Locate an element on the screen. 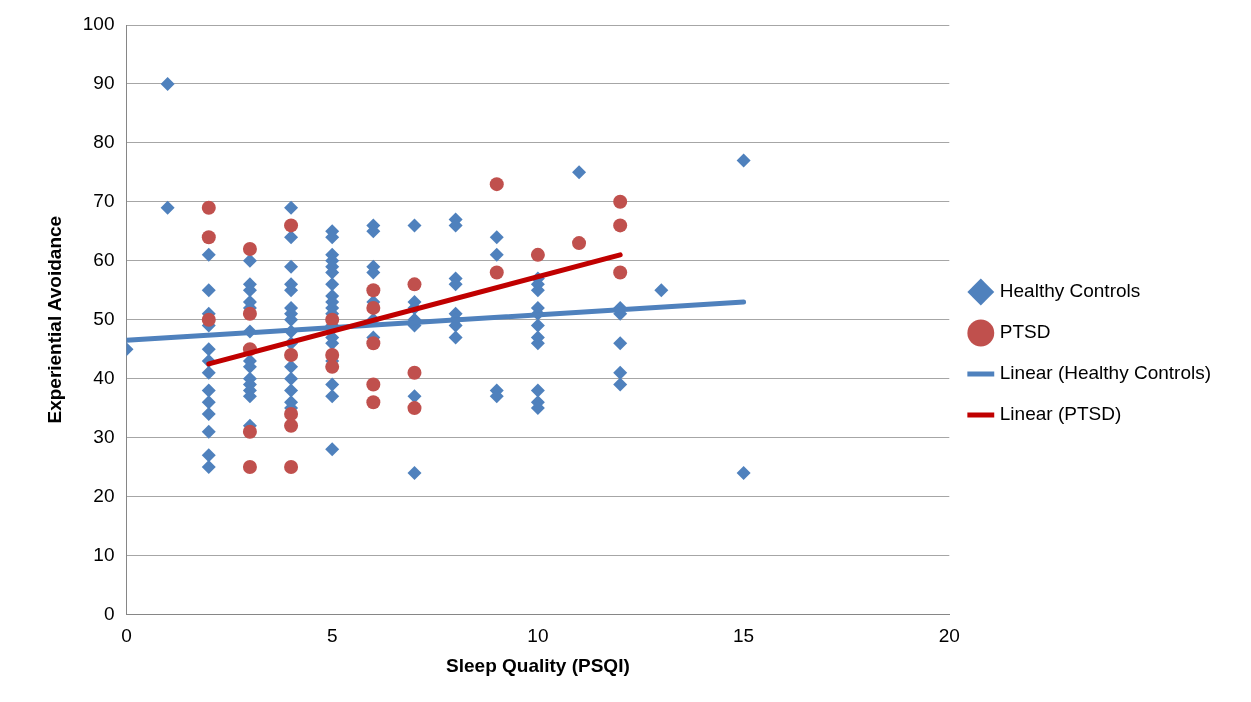  y-axis-title: Experiential Avoidance is located at coordinates (54, 319).